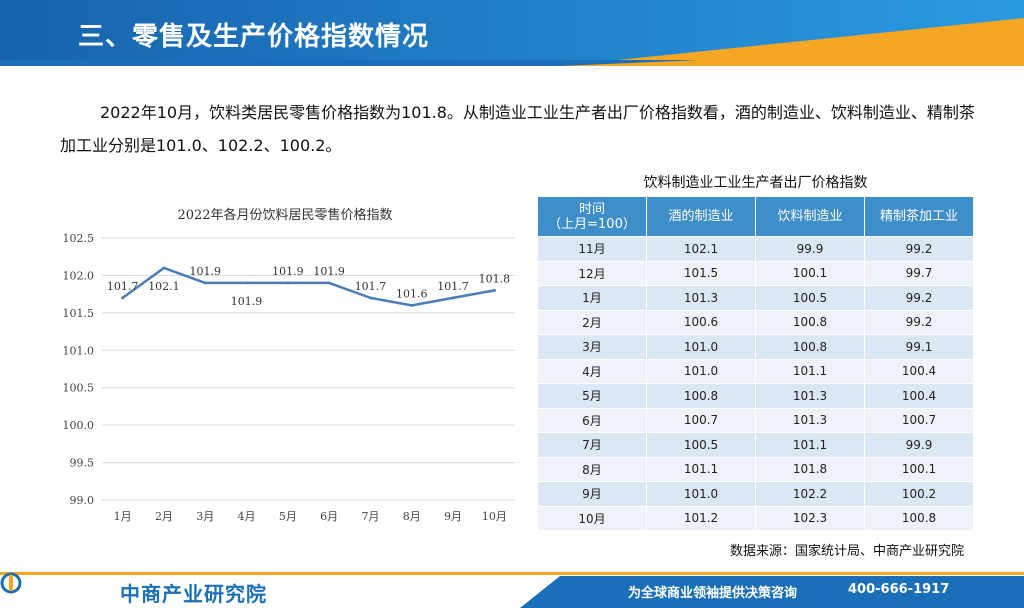  What do you see at coordinates (123, 516) in the screenshot?
I see `x-tick-label: 1月` at bounding box center [123, 516].